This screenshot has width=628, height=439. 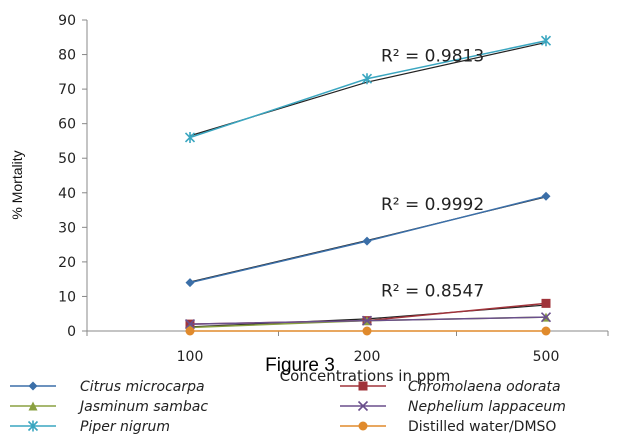 I want to click on r-squared-label: R² = 0.9813, so click(x=432, y=57).